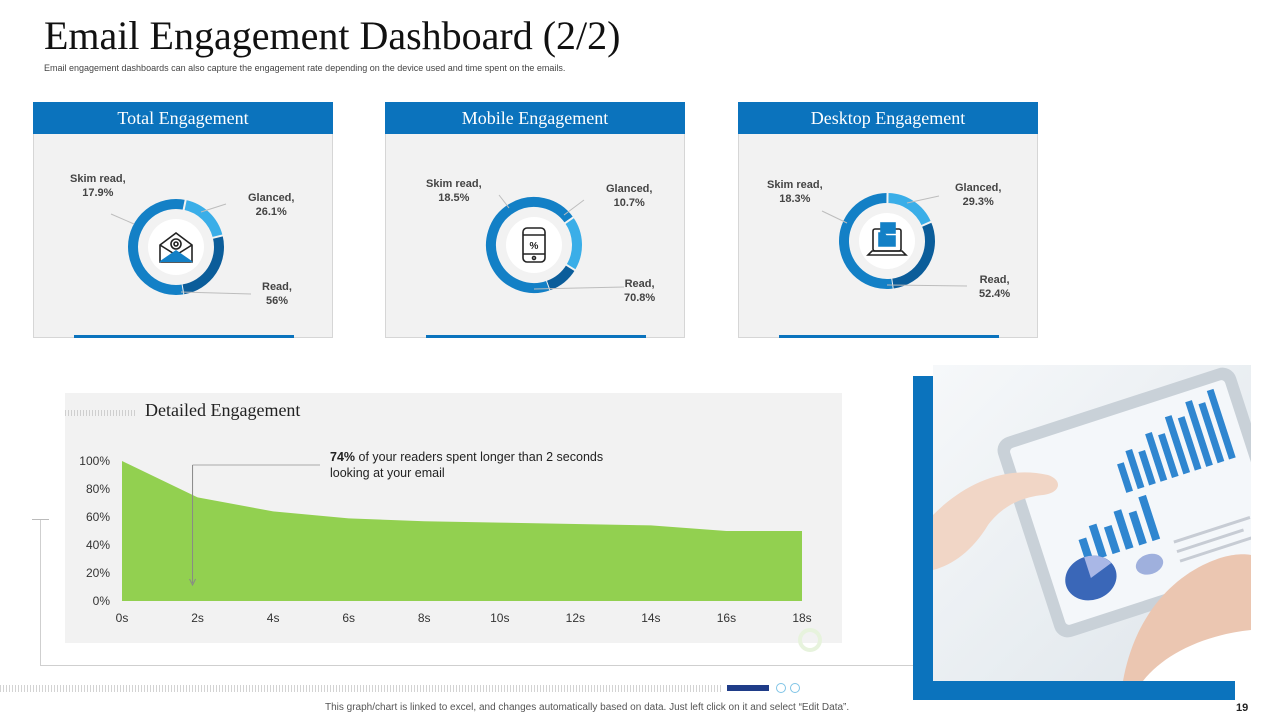 The width and height of the screenshot is (1280, 720). Describe the element at coordinates (98, 186) in the screenshot. I see `label-skim: Skim read, 17.9%` at that location.